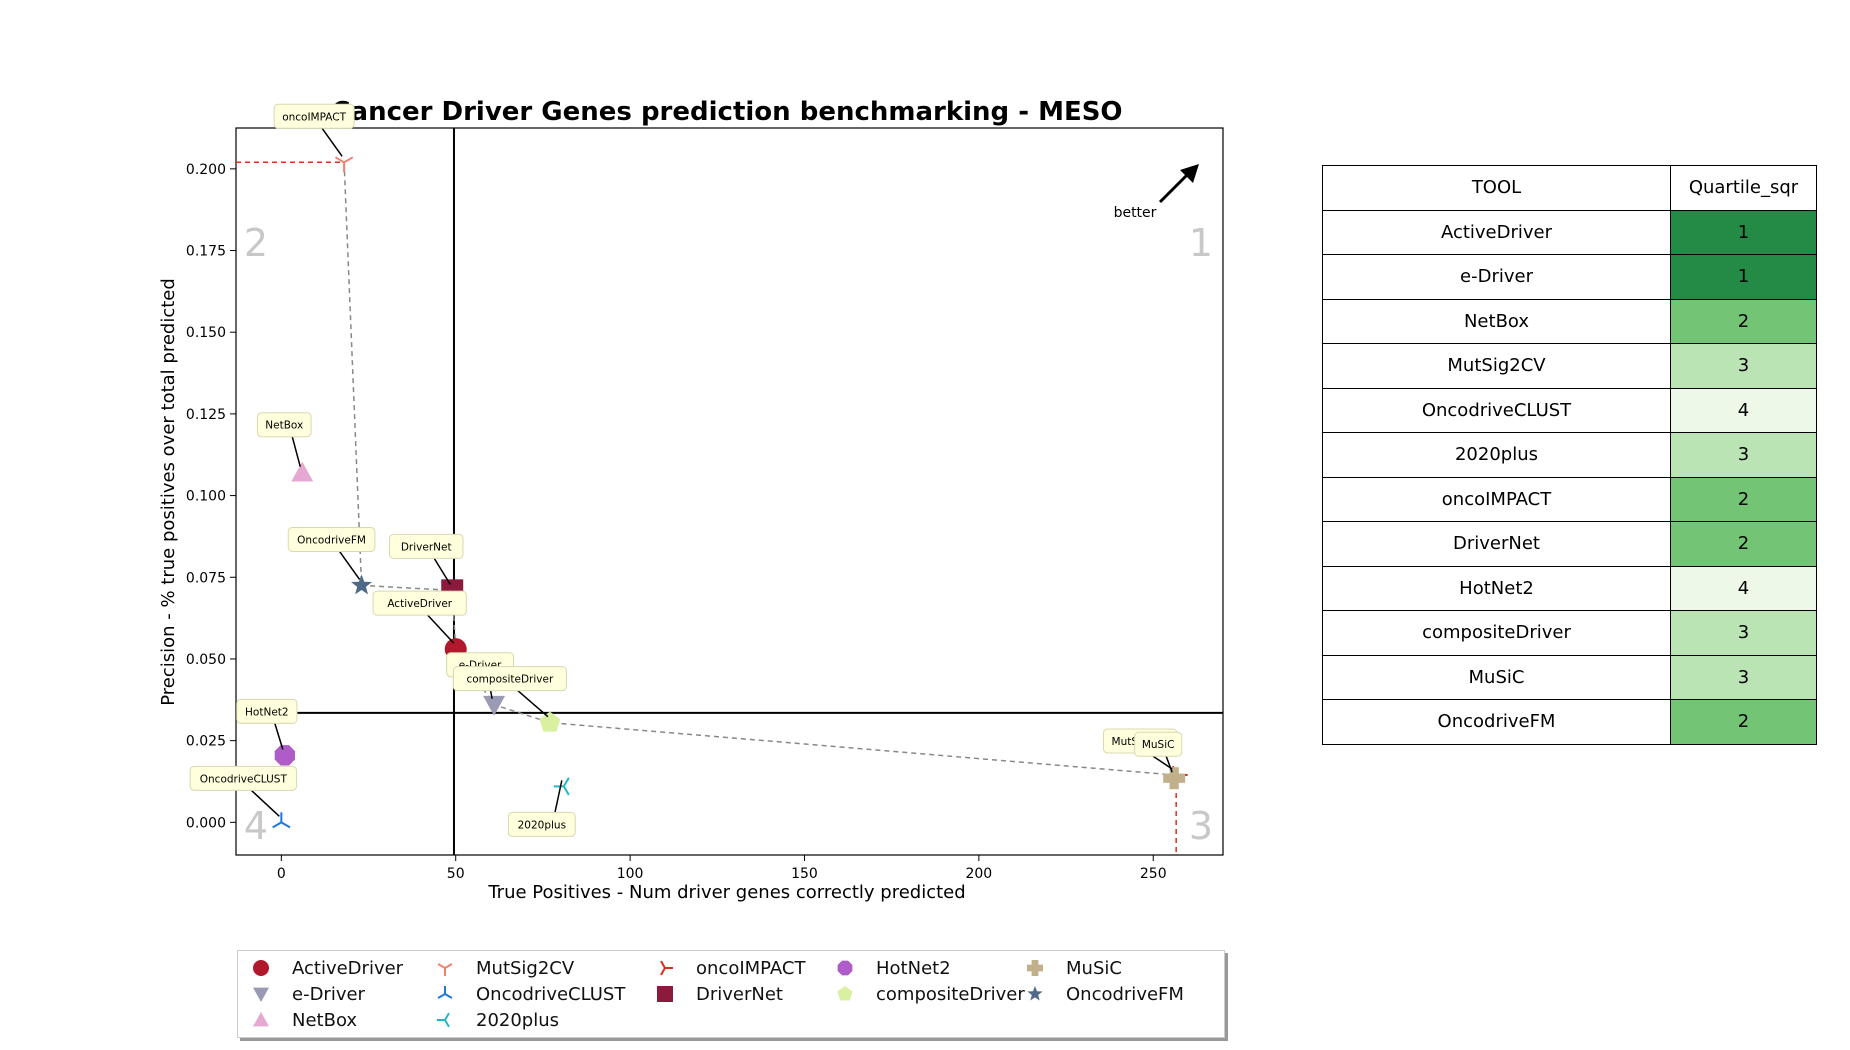  Describe the element at coordinates (630, 874) in the screenshot. I see `x-tick-label: 100` at that location.